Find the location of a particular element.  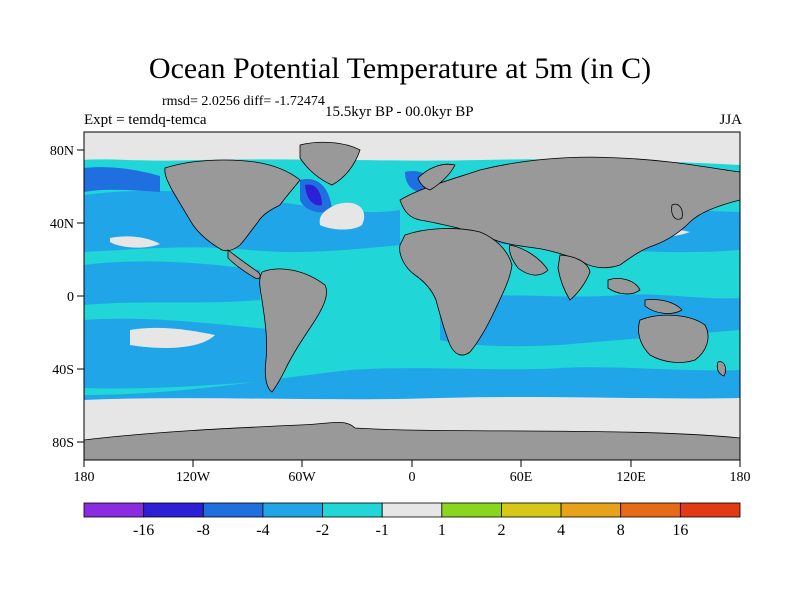

colorbar-label: 8 is located at coordinates (621, 530).